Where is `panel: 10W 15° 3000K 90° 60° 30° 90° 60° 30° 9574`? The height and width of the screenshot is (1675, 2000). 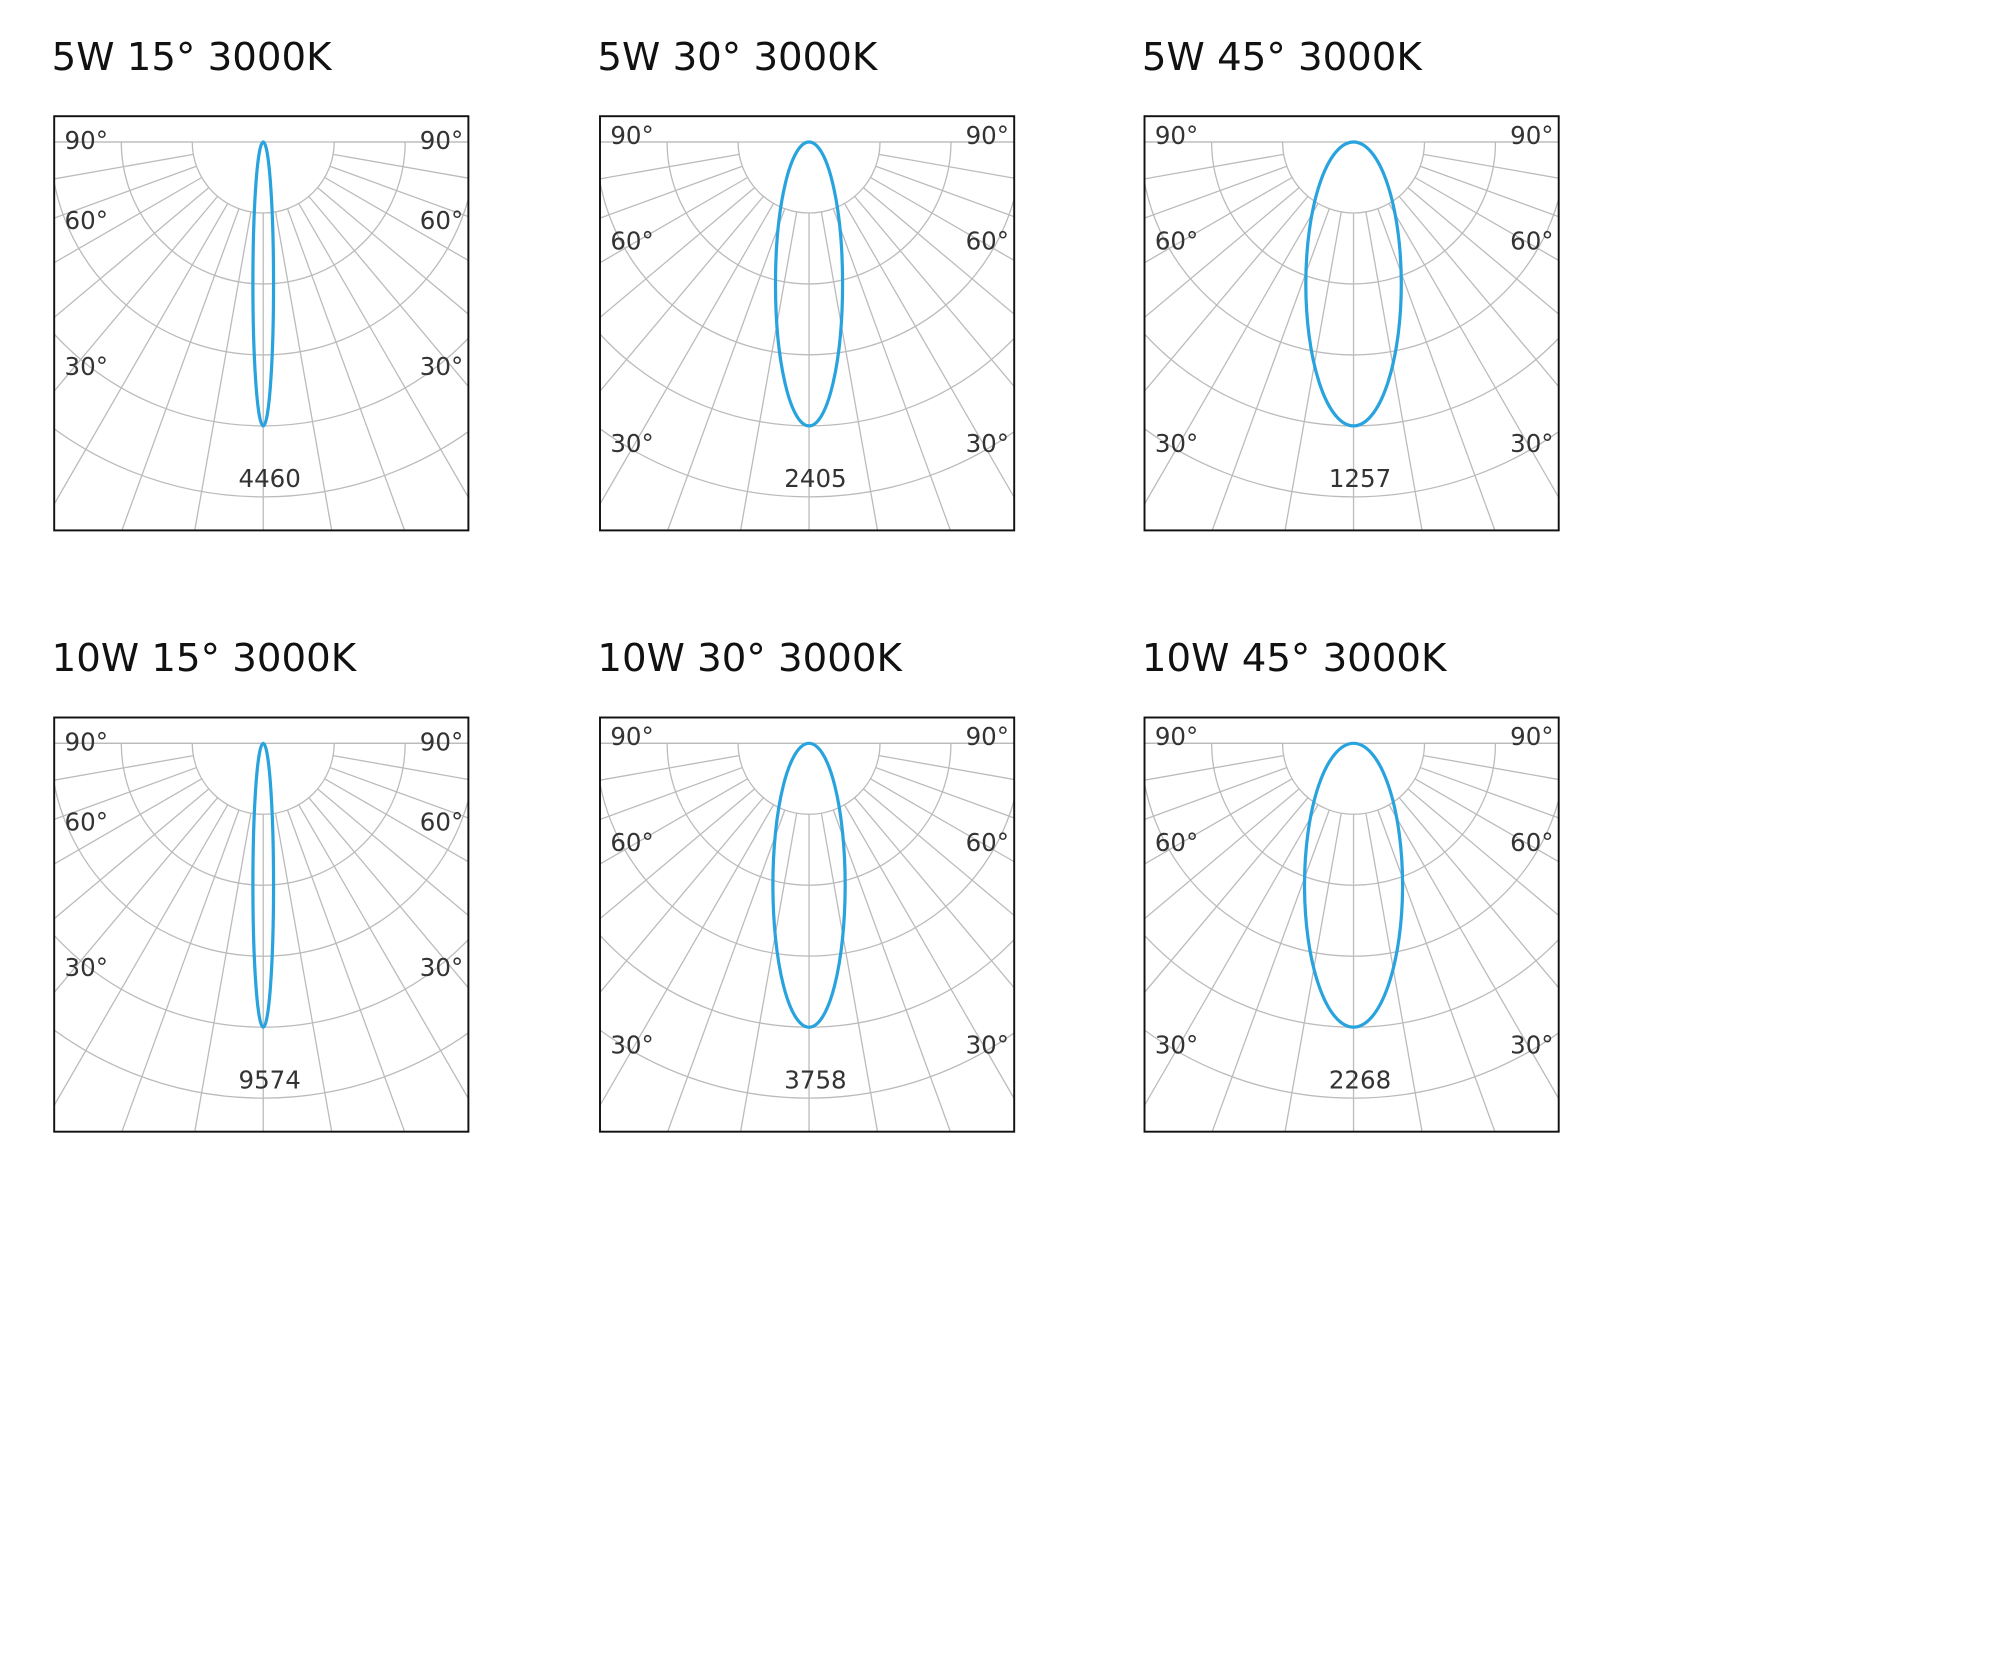 panel: 10W 15° 3000K 90° 60° 30° 90° 60° 30° 9574 is located at coordinates (261, 884).